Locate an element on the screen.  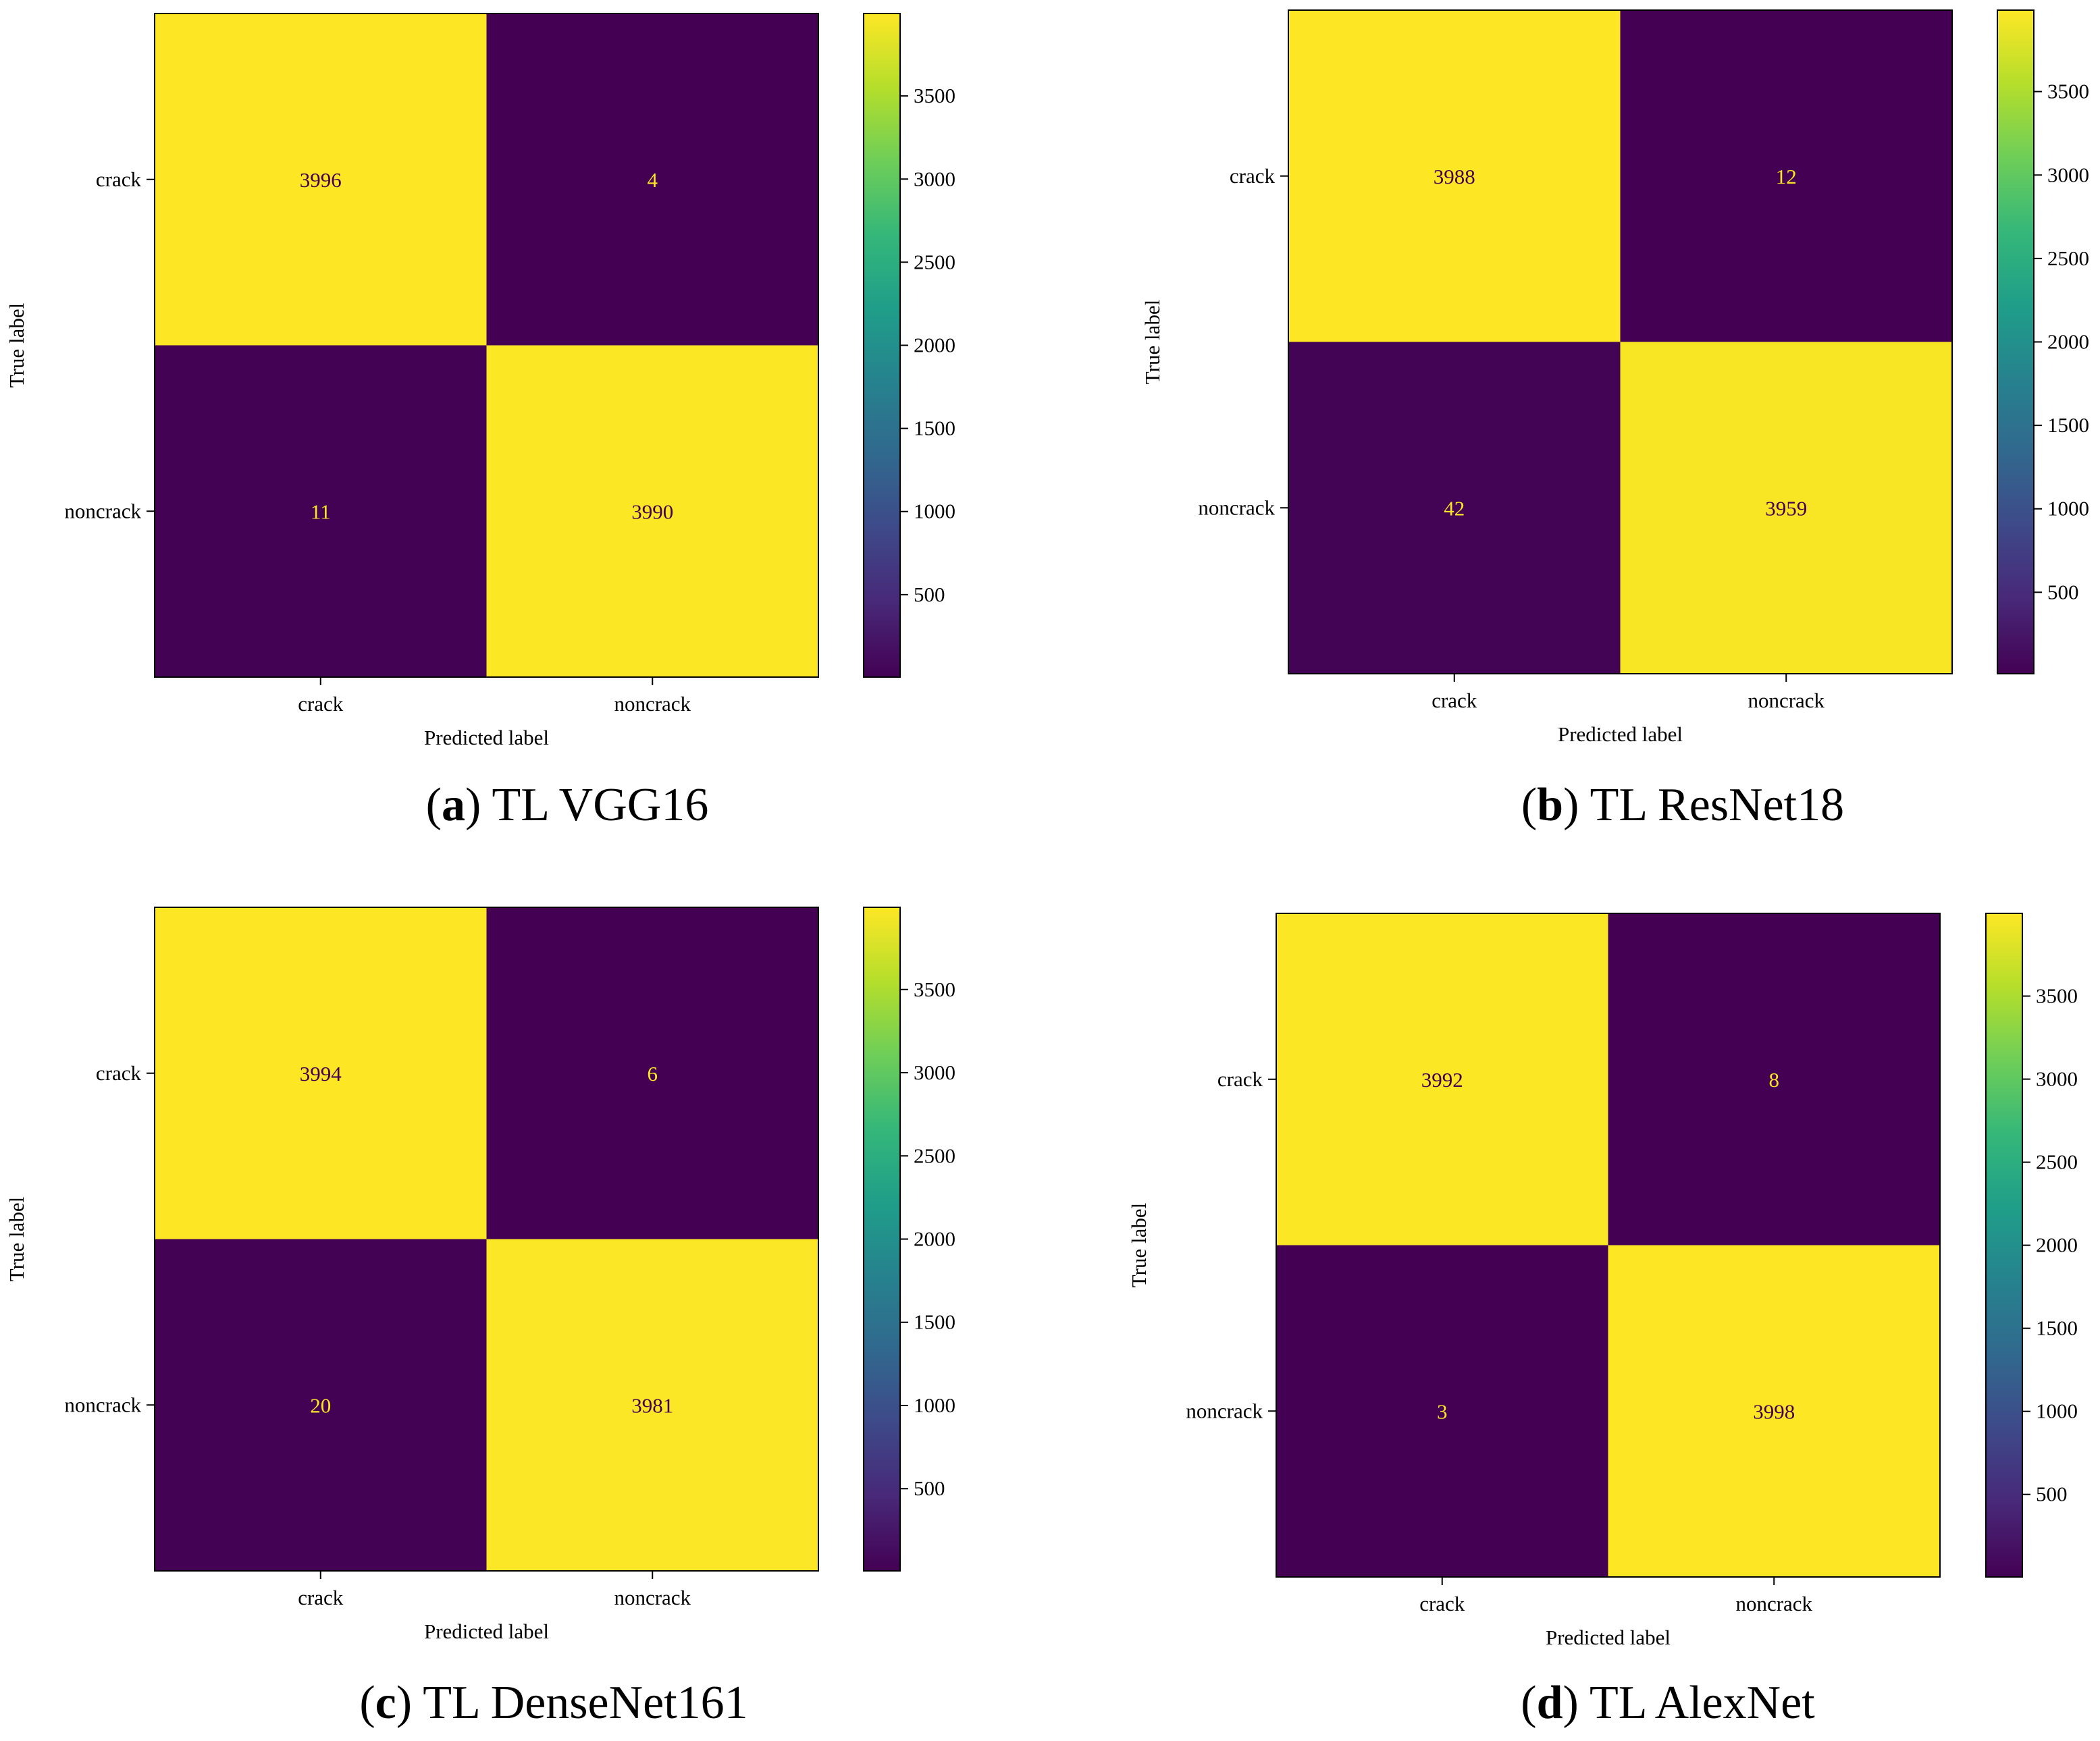
panel-caption: (d) TL AlexNet is located at coordinates (1668, 1703).